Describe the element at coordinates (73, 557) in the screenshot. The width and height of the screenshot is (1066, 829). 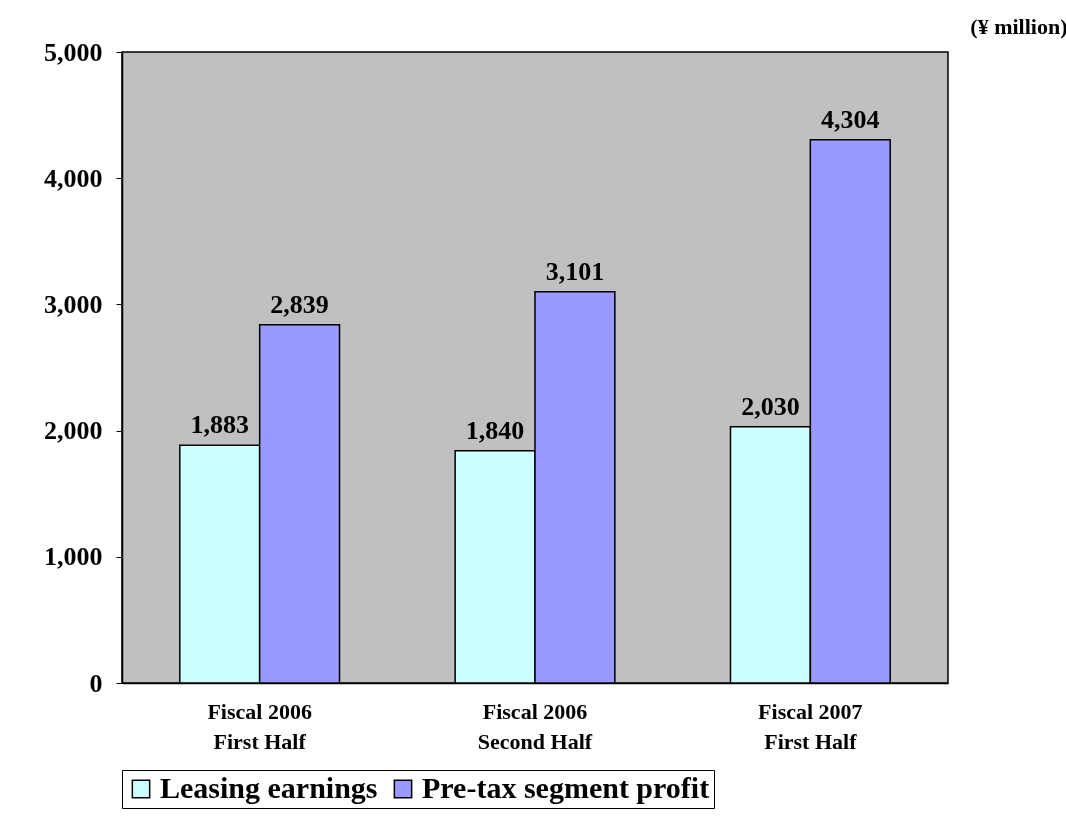
I see `y-tick-label: 1,000` at that location.